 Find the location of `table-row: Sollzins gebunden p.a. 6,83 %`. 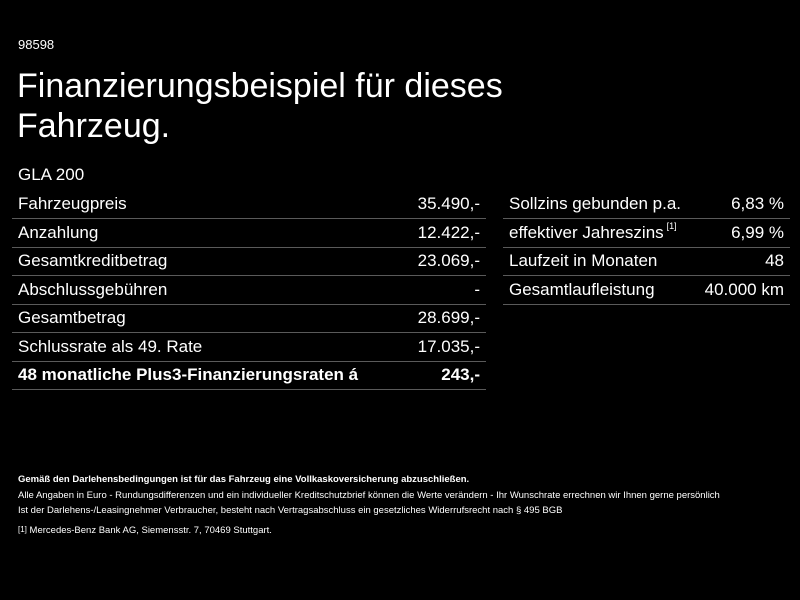

table-row: Sollzins gebunden p.a. 6,83 % is located at coordinates (646, 204).